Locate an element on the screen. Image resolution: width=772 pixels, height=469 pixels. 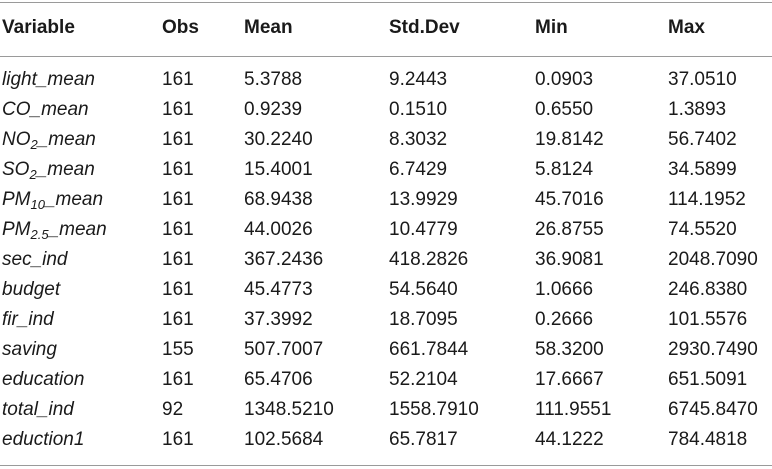
value-cell: 45.4773 is located at coordinates (278, 289).